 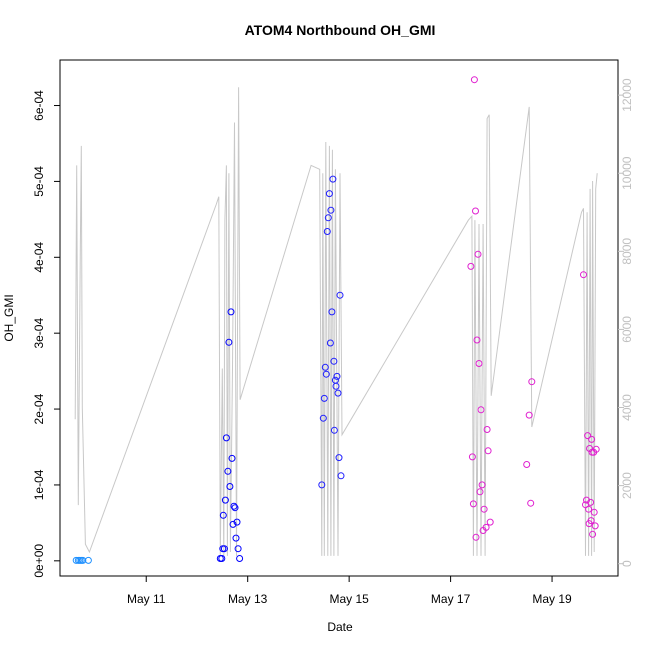 I want to click on x-tick-label: May 17, so click(x=451, y=599).